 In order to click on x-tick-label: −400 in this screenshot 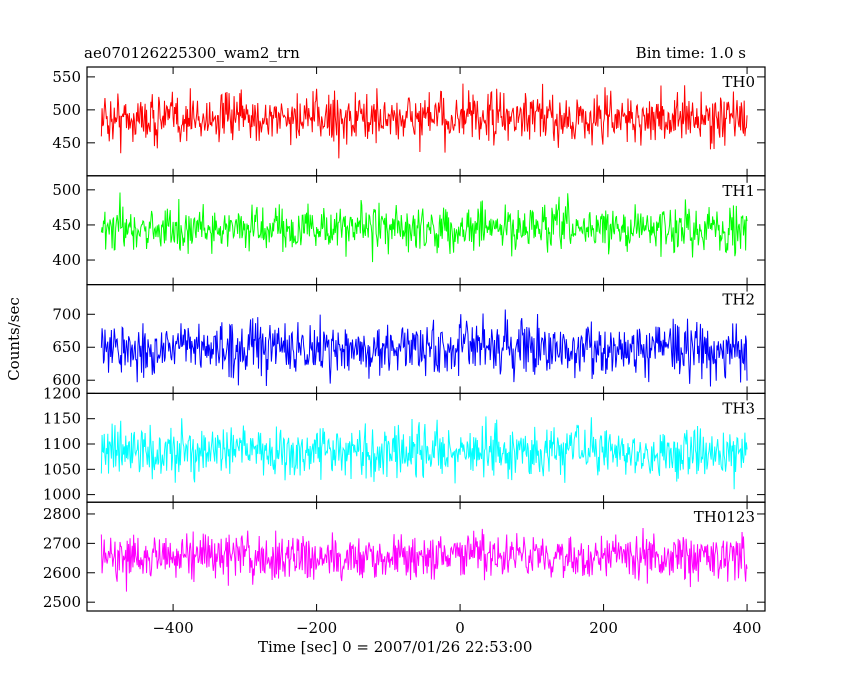, I will do `click(172, 628)`.